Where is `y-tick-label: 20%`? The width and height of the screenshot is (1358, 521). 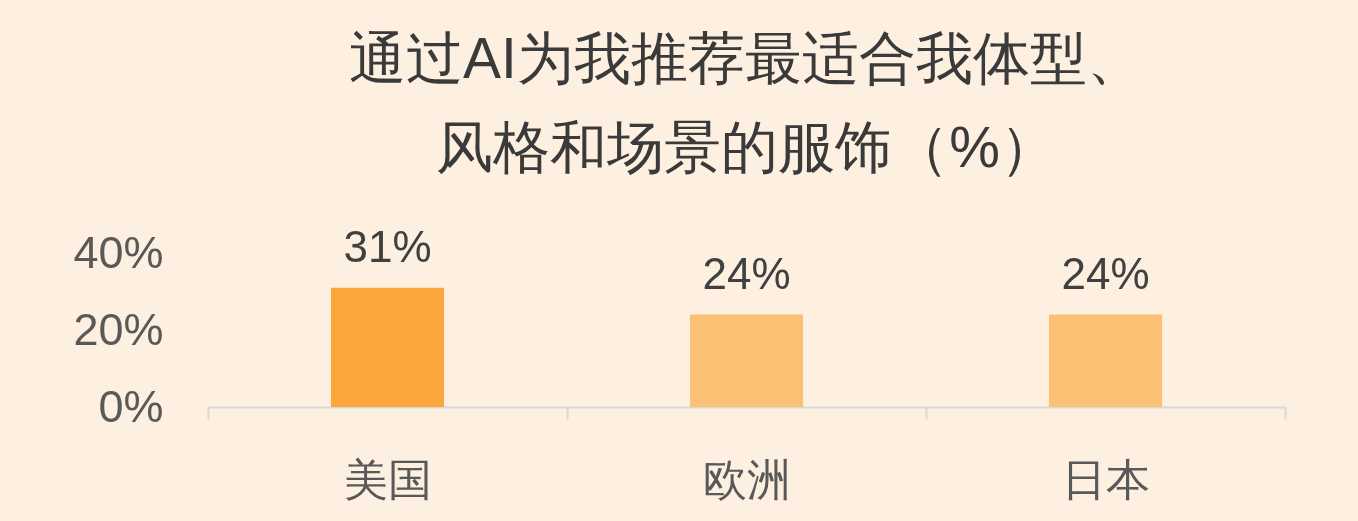 y-tick-label: 20% is located at coordinates (118, 329).